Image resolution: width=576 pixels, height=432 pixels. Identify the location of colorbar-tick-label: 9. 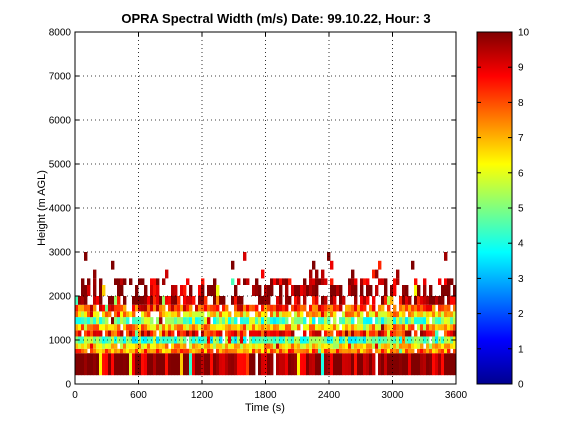
(521, 68).